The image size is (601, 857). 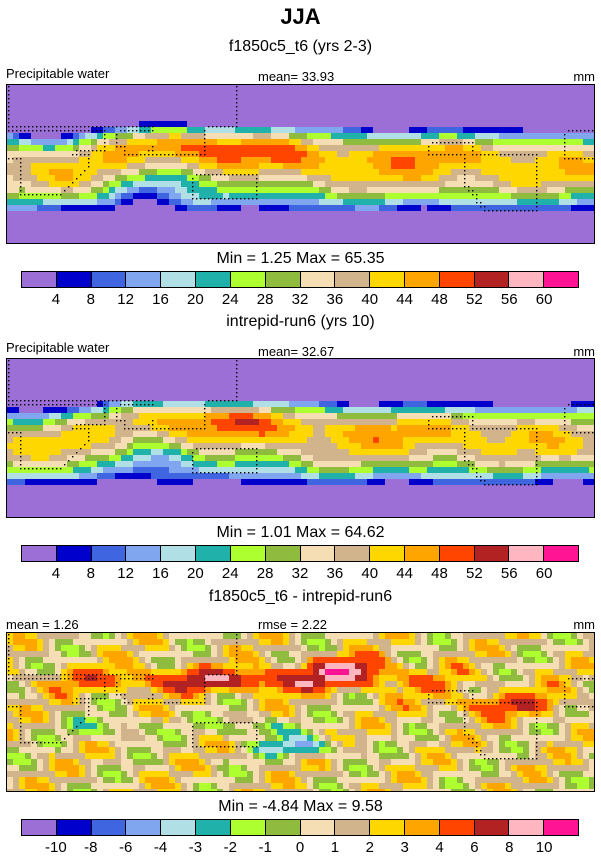 What do you see at coordinates (584, 624) in the screenshot?
I see `panel-3-units: mm` at bounding box center [584, 624].